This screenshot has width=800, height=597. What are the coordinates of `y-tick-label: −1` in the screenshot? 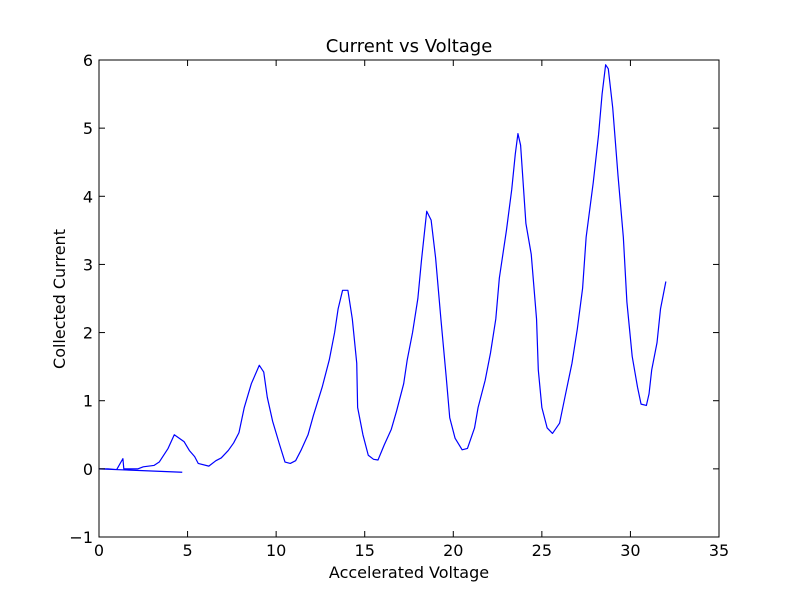 It's located at (81, 537).